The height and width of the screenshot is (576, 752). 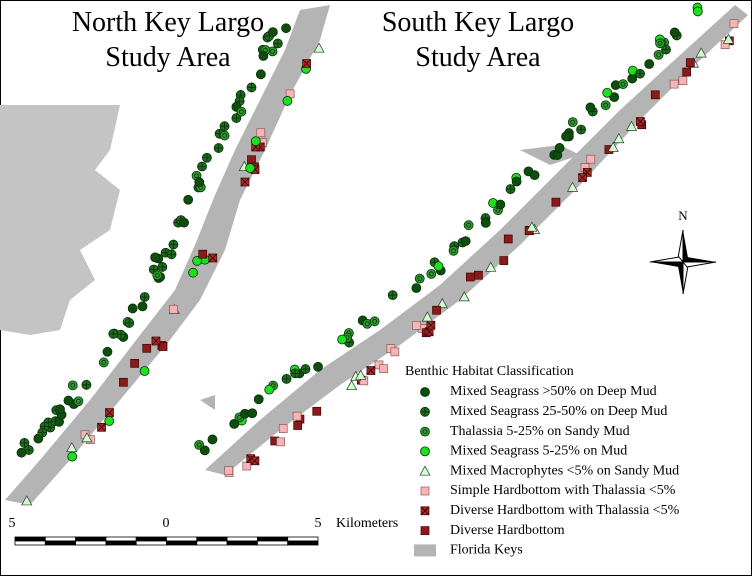 What do you see at coordinates (168, 22) in the screenshot?
I see `north-title: North Key Largo` at bounding box center [168, 22].